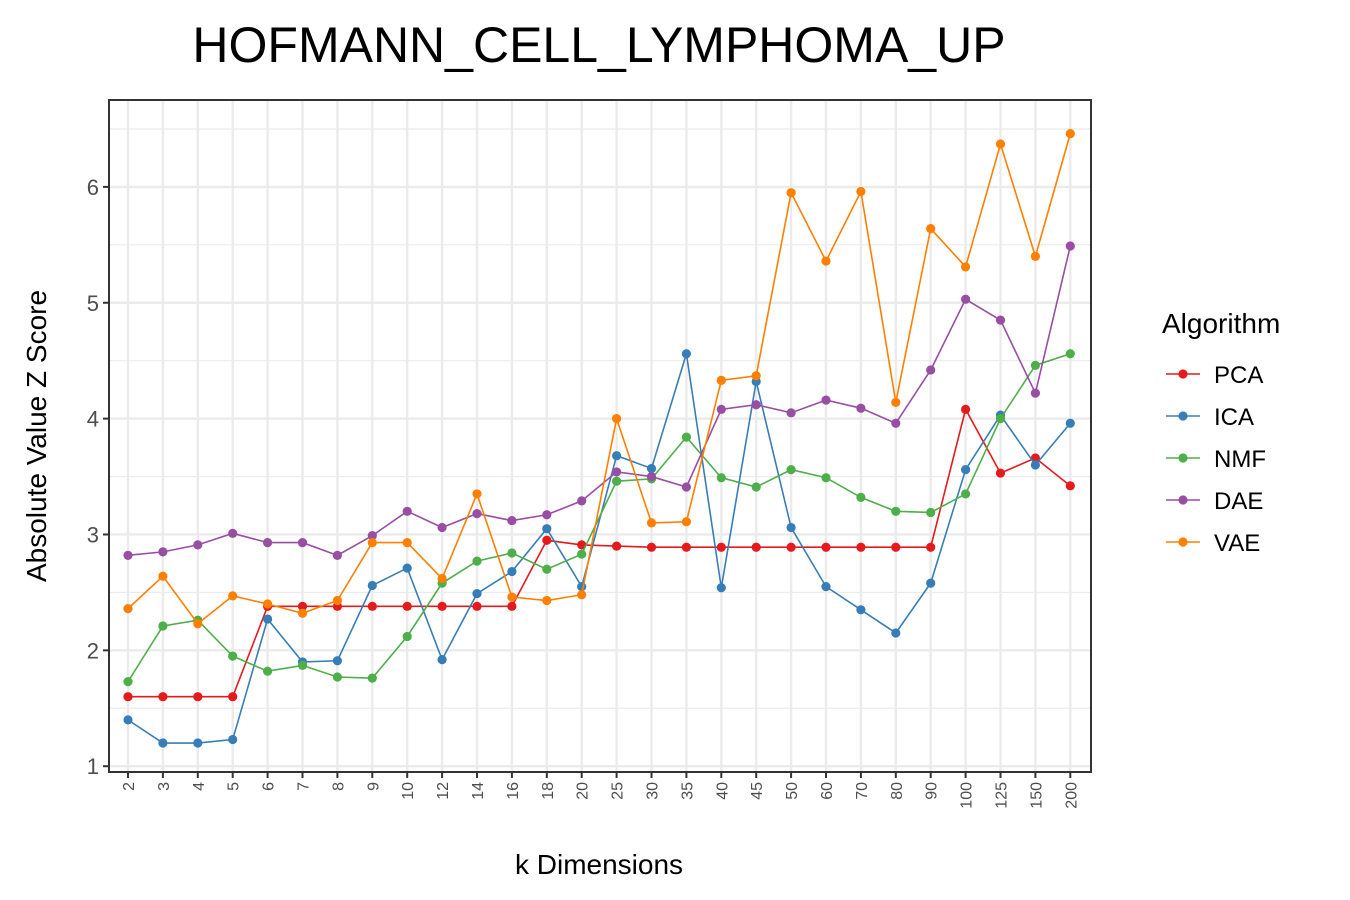 Image resolution: width=1350 pixels, height=900 pixels. What do you see at coordinates (1210, 417) in the screenshot?
I see `legend-item-ica: ICA` at bounding box center [1210, 417].